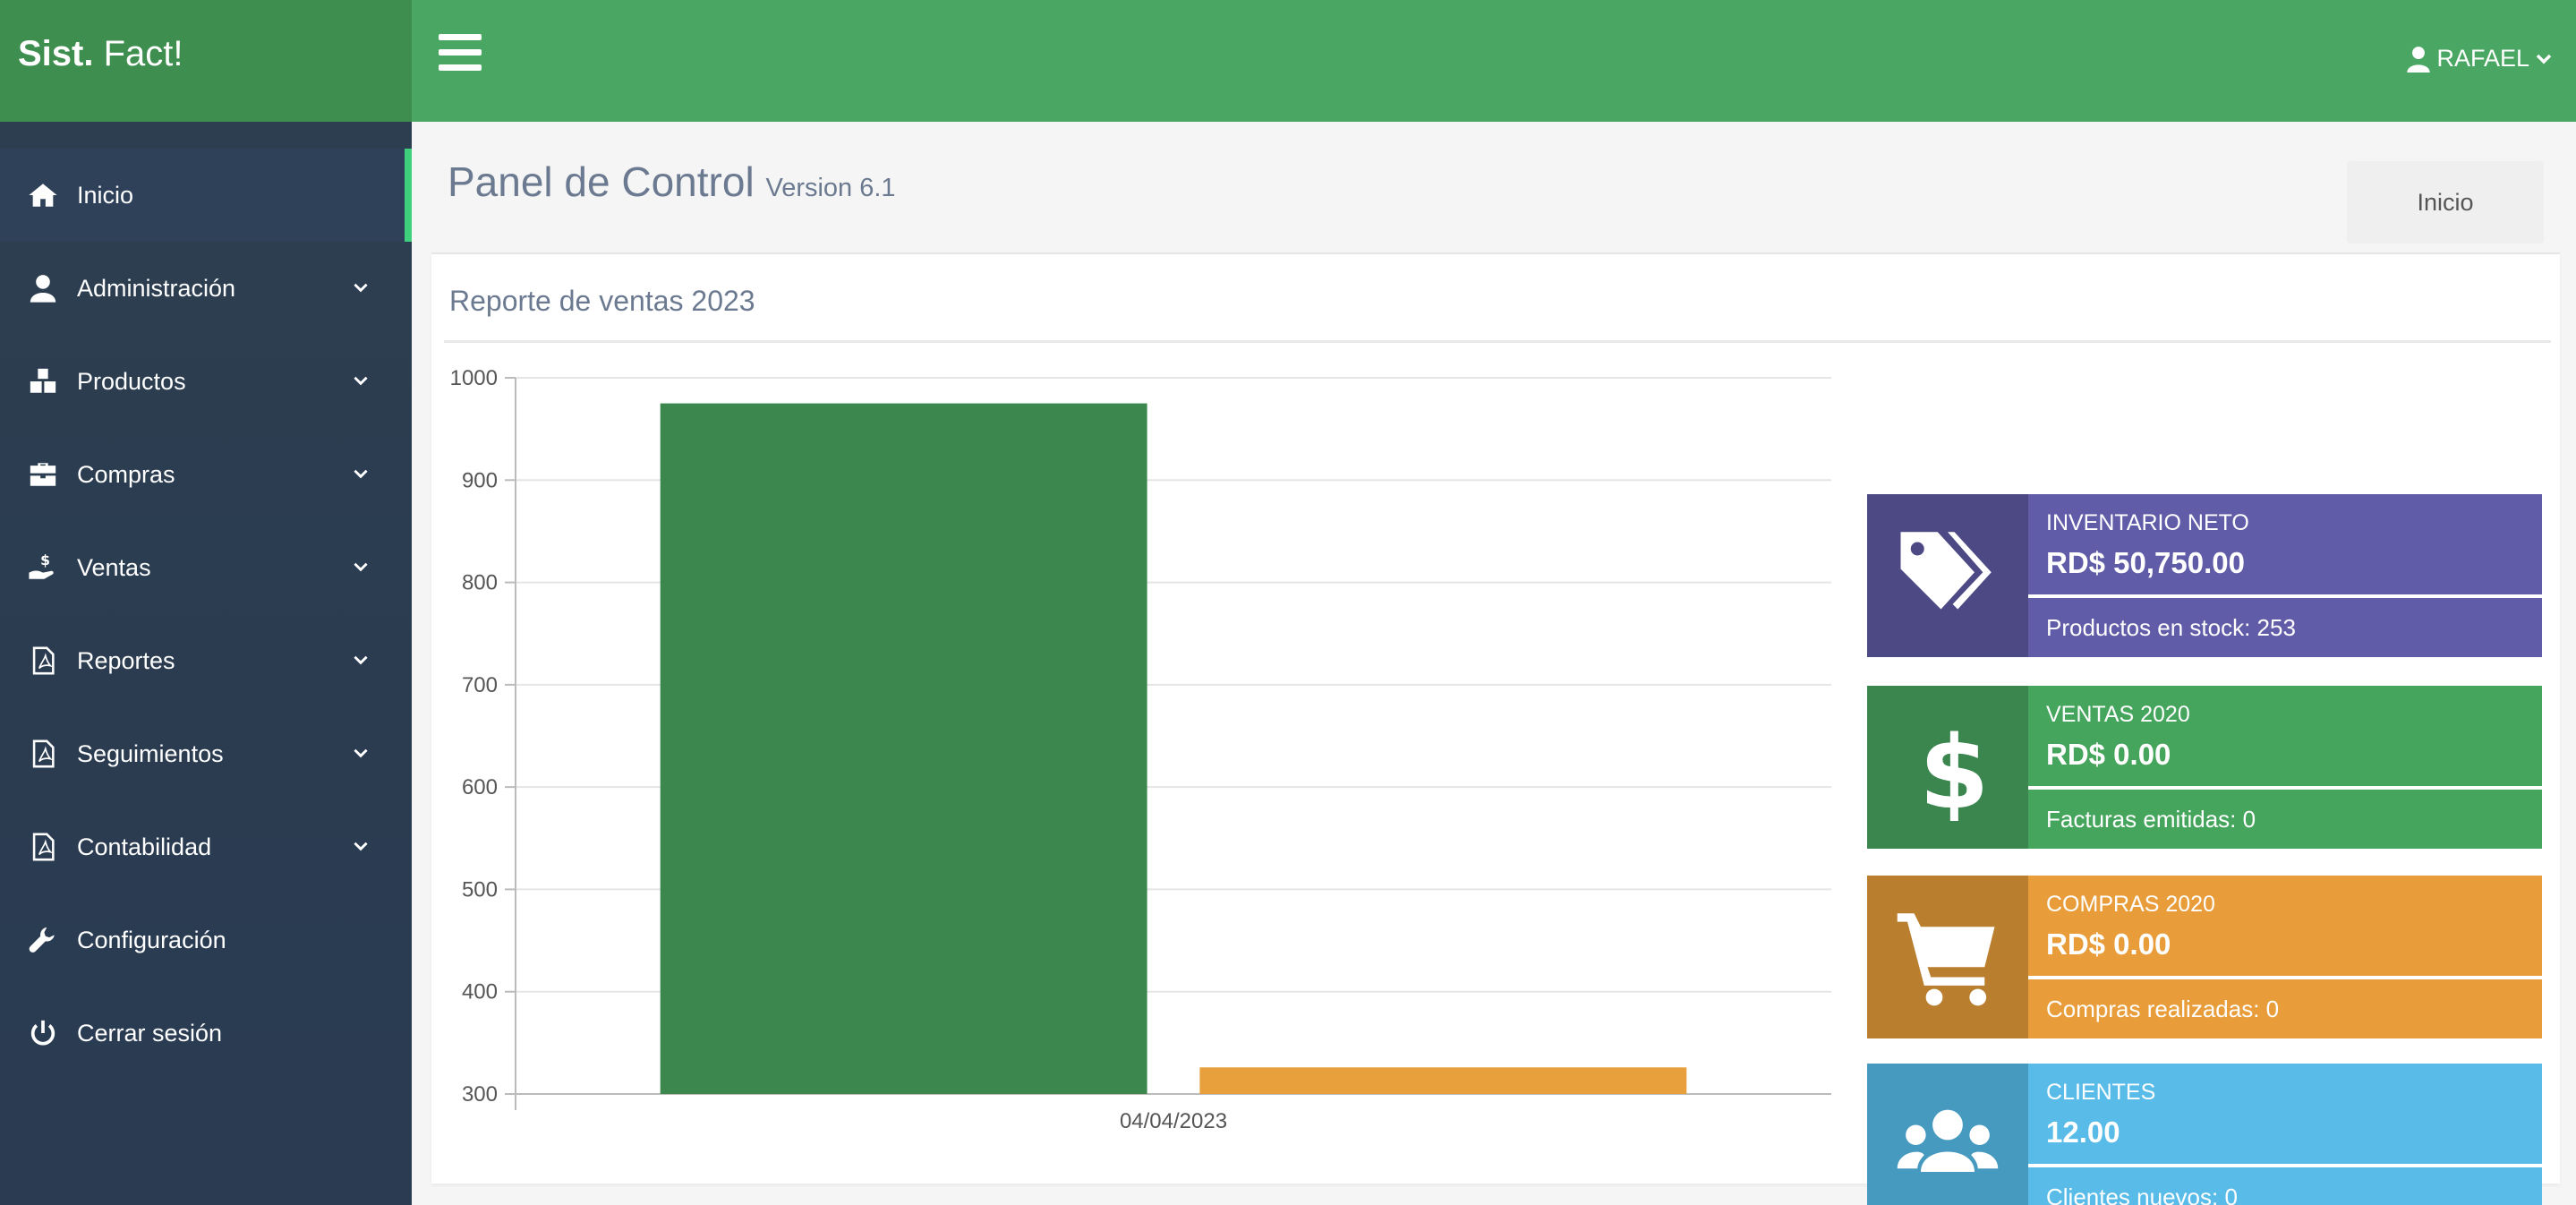  What do you see at coordinates (144, 846) in the screenshot?
I see `sidebar-item-label: Contabilidad` at bounding box center [144, 846].